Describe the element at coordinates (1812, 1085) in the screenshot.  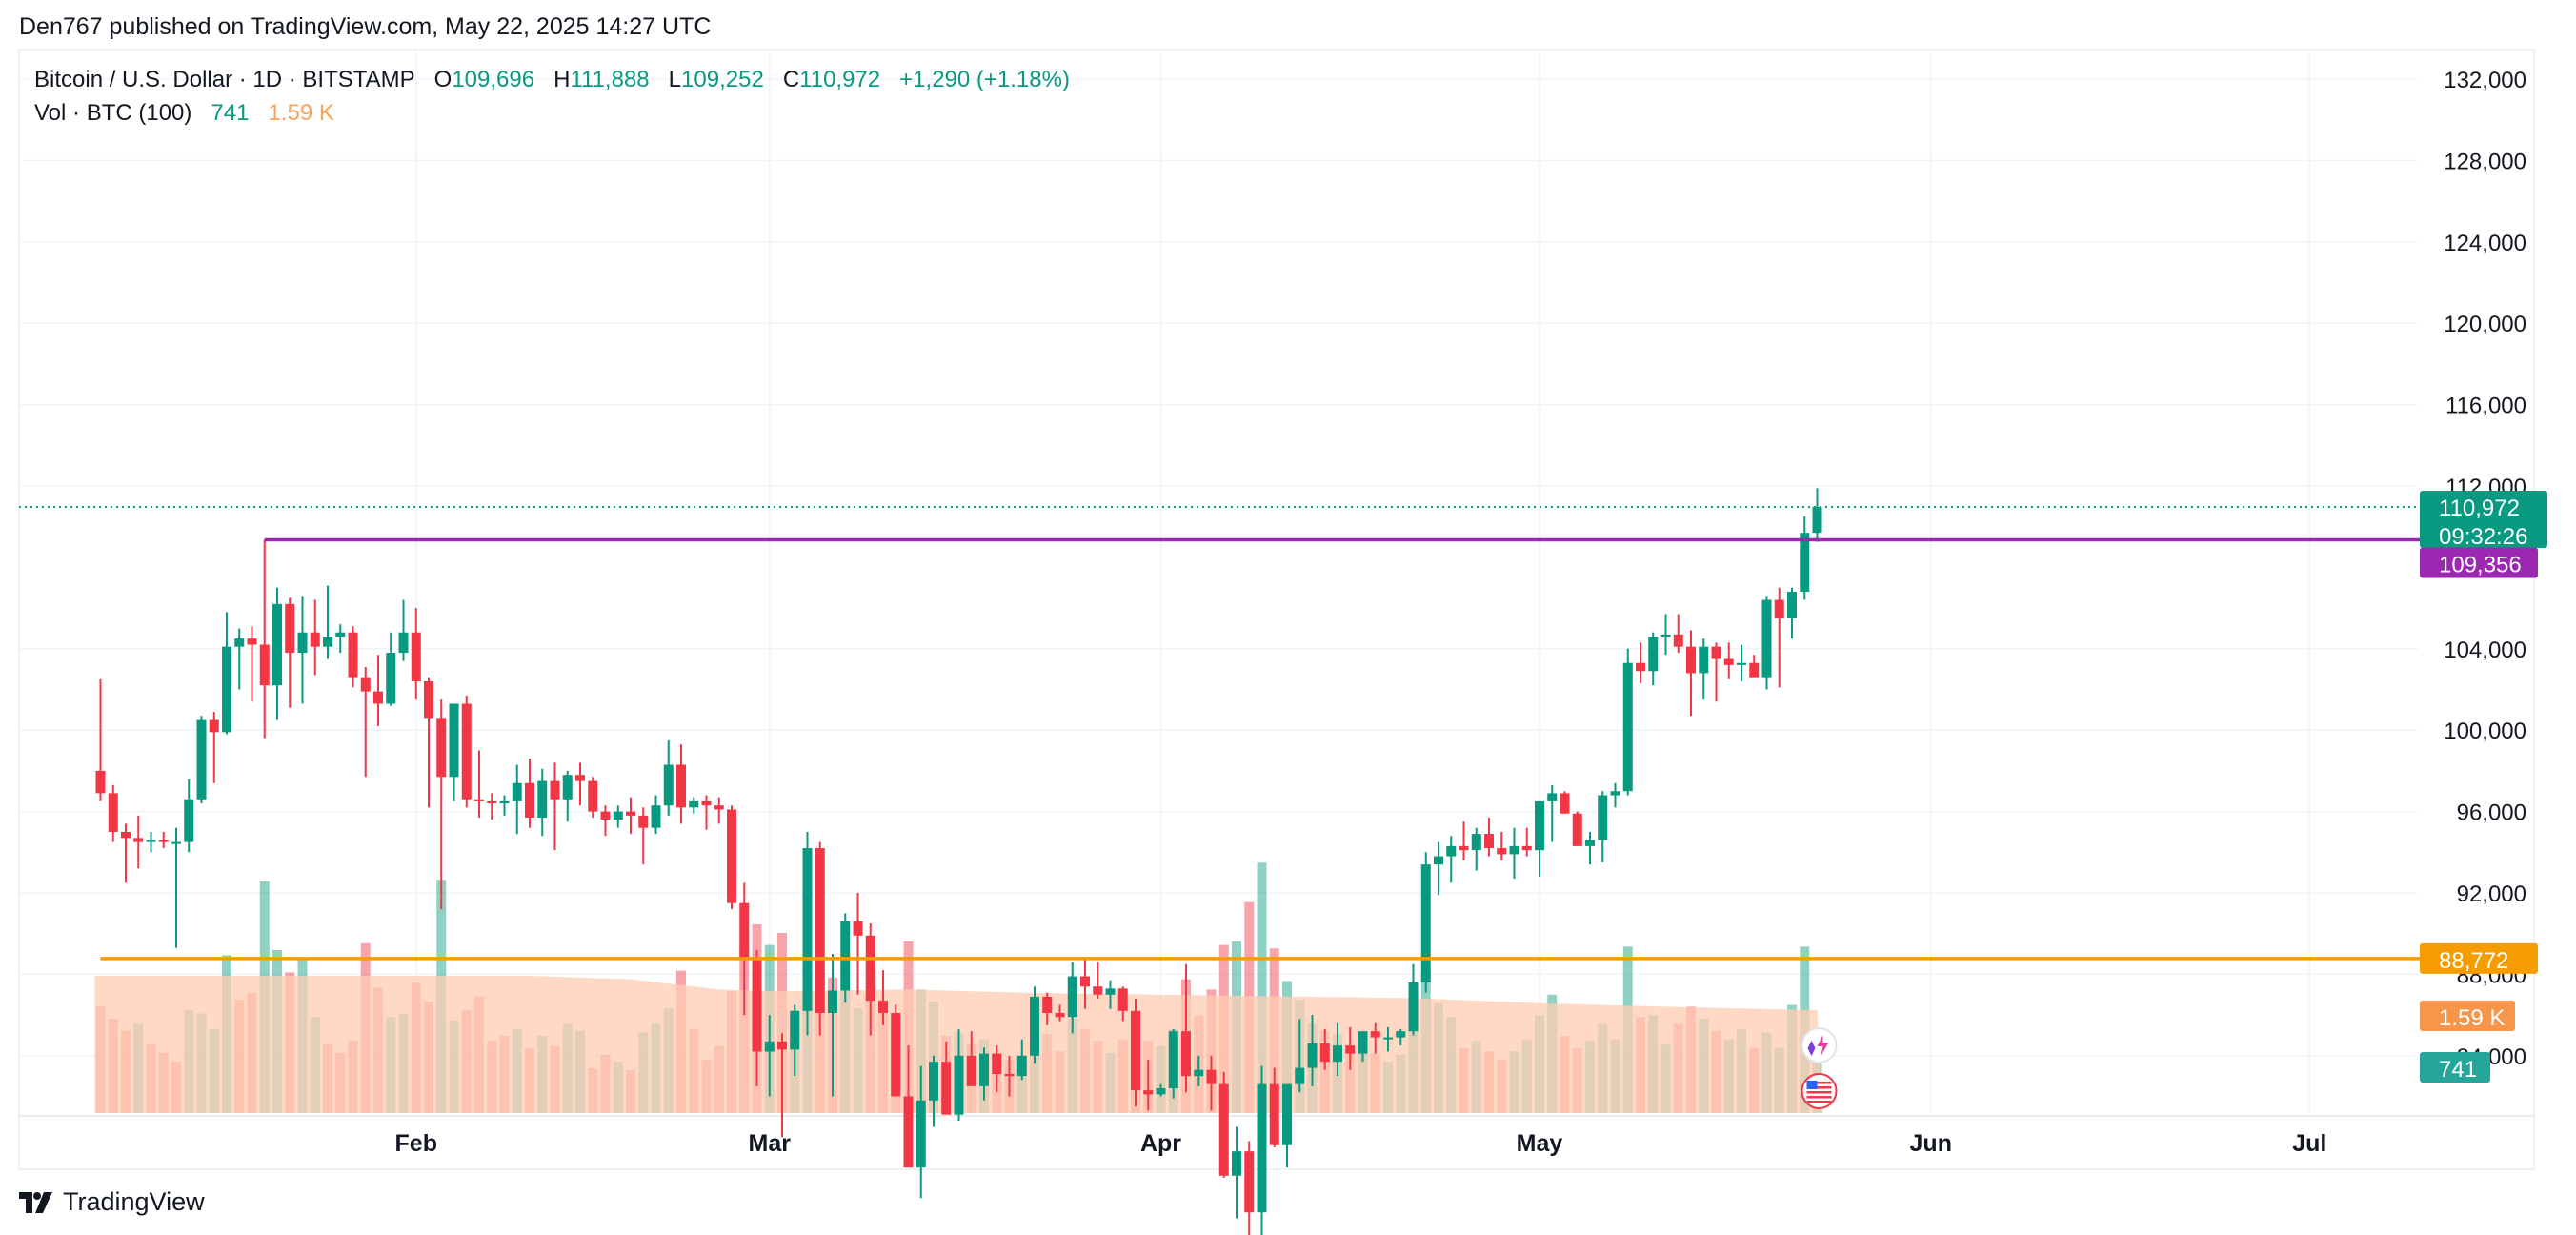
I see `us-flag-canton` at that location.